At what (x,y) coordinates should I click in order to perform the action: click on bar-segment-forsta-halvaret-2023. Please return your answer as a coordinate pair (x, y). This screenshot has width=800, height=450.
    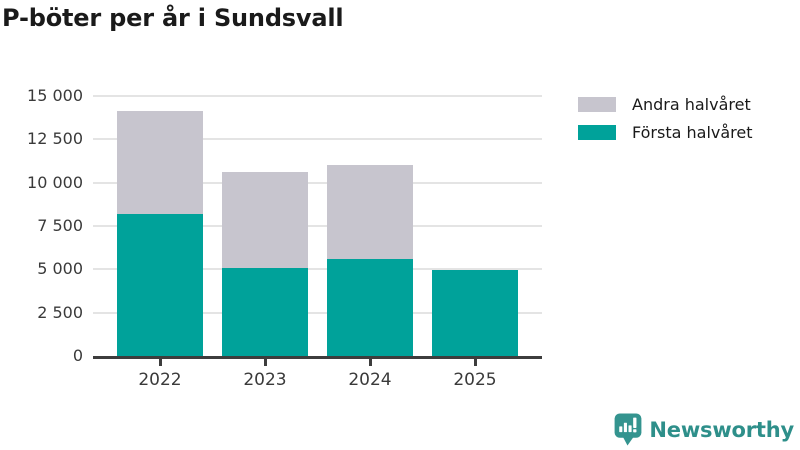
    Looking at the image, I should click on (265, 311).